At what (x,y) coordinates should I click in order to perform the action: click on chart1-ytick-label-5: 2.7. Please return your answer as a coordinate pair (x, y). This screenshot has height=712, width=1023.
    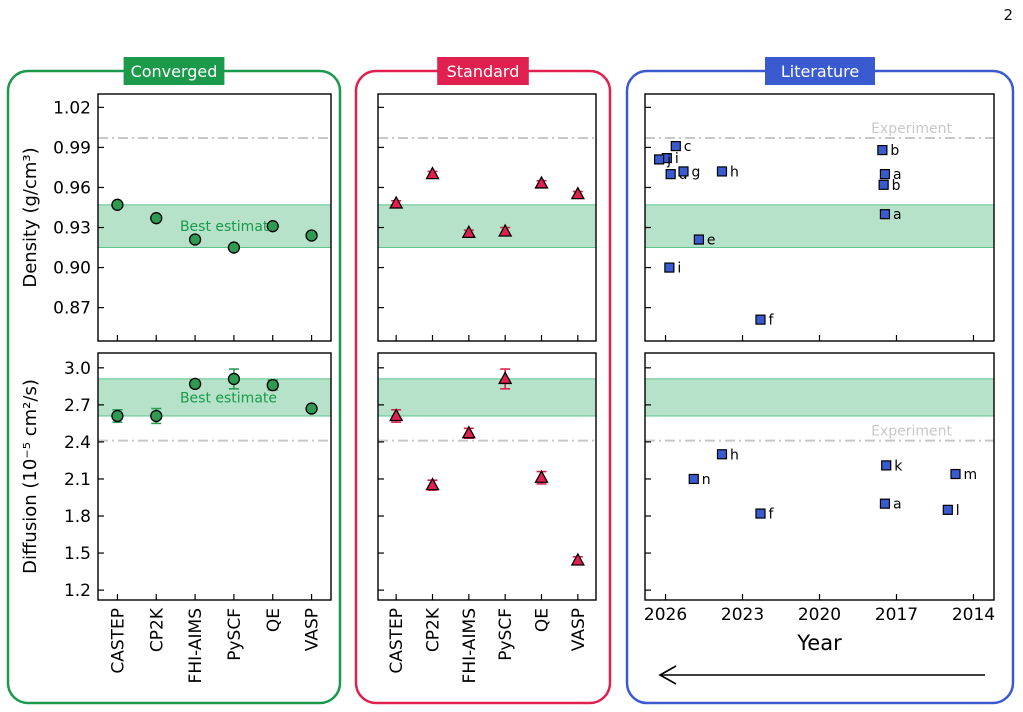
    Looking at the image, I should click on (77, 406).